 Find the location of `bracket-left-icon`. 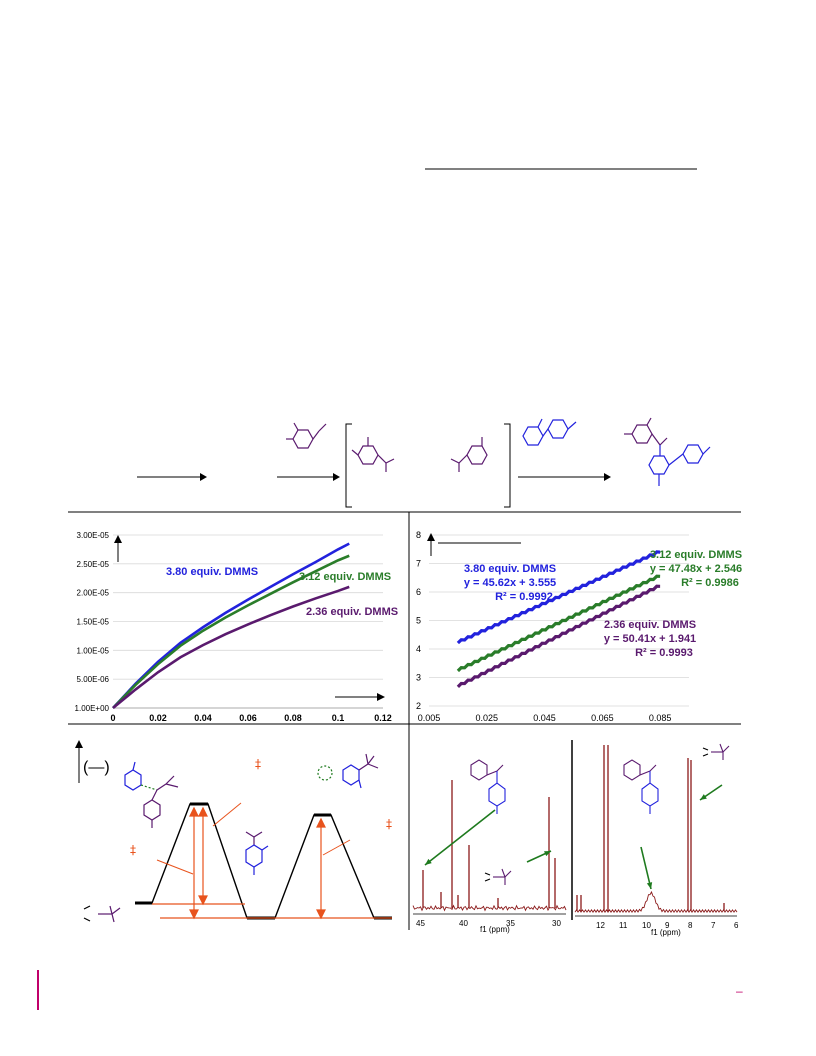

bracket-left-icon is located at coordinates (348, 465).